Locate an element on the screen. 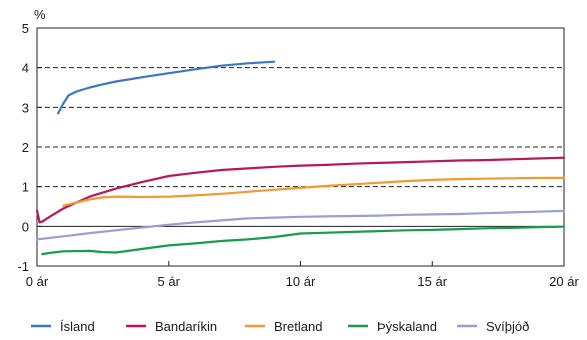 The width and height of the screenshot is (587, 340). legend: Ísland Bandaríkin Bretland Þýskaland Svíþjóð is located at coordinates (280, 326).